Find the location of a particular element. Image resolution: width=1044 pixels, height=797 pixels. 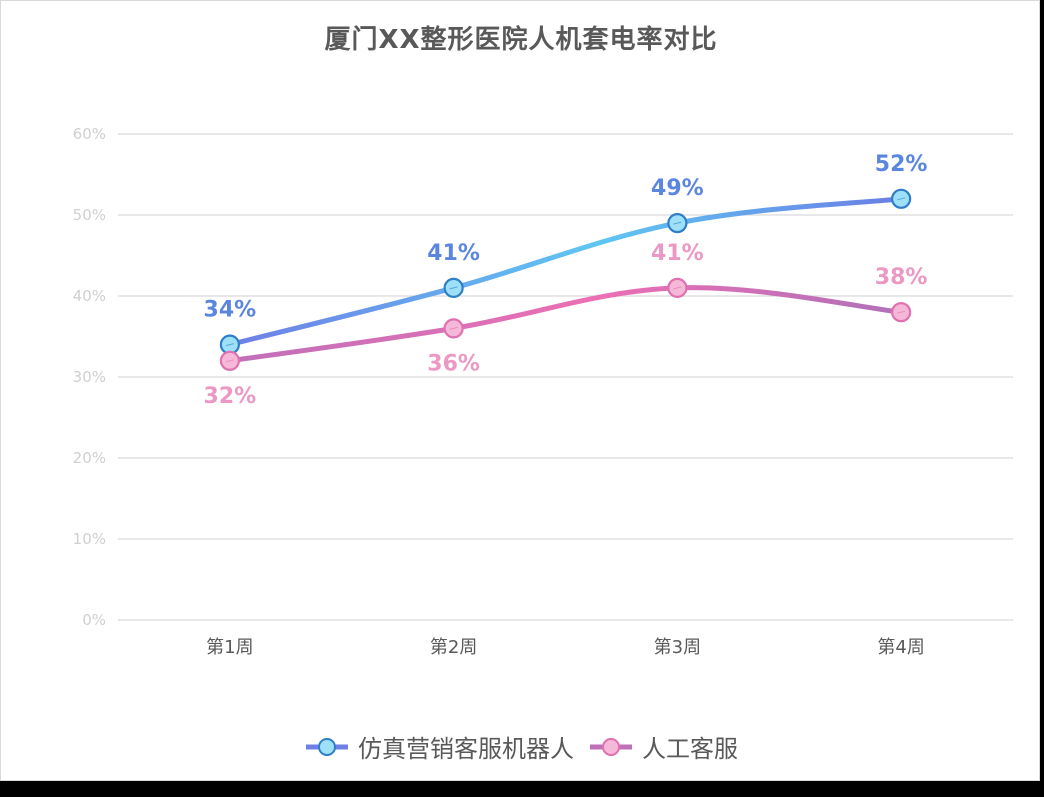

y-tick-label: 50% is located at coordinates (89, 215).